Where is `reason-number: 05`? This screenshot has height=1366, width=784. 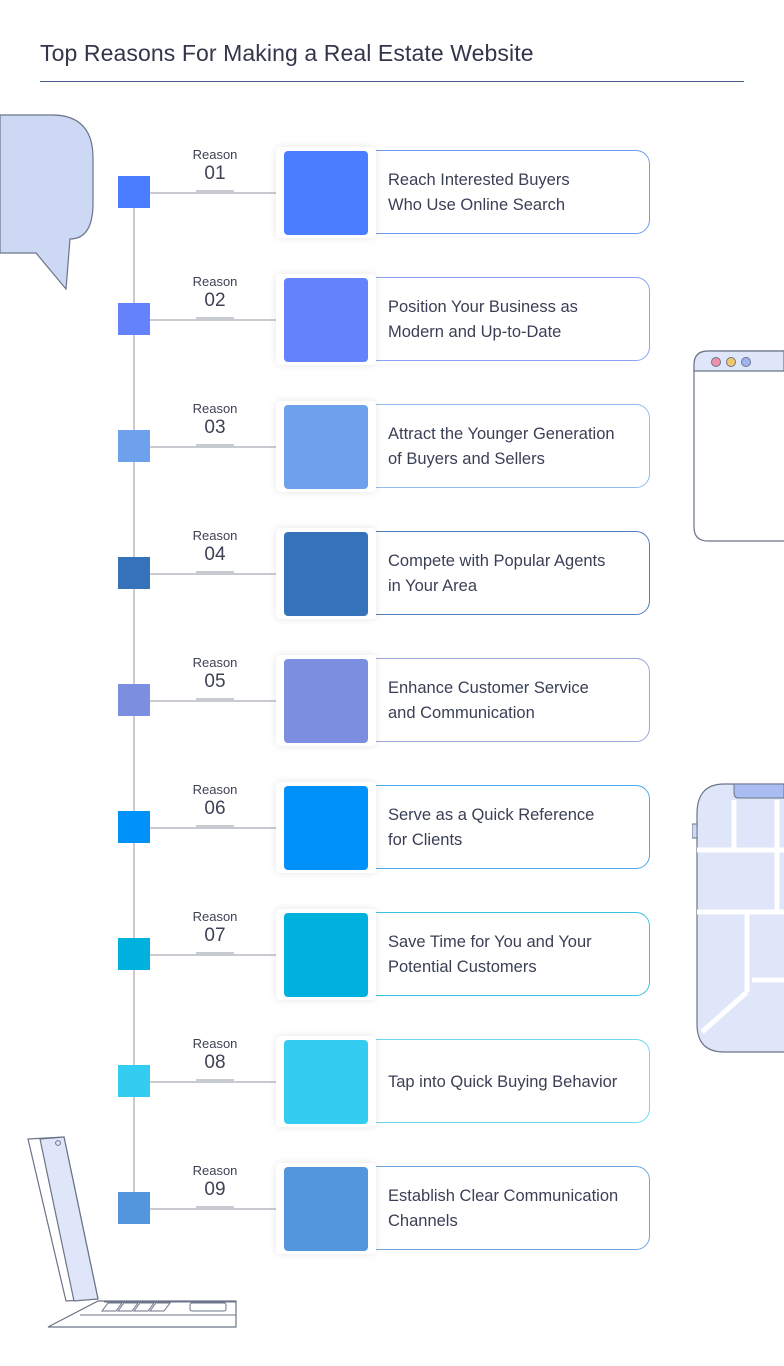 reason-number: 05 is located at coordinates (215, 681).